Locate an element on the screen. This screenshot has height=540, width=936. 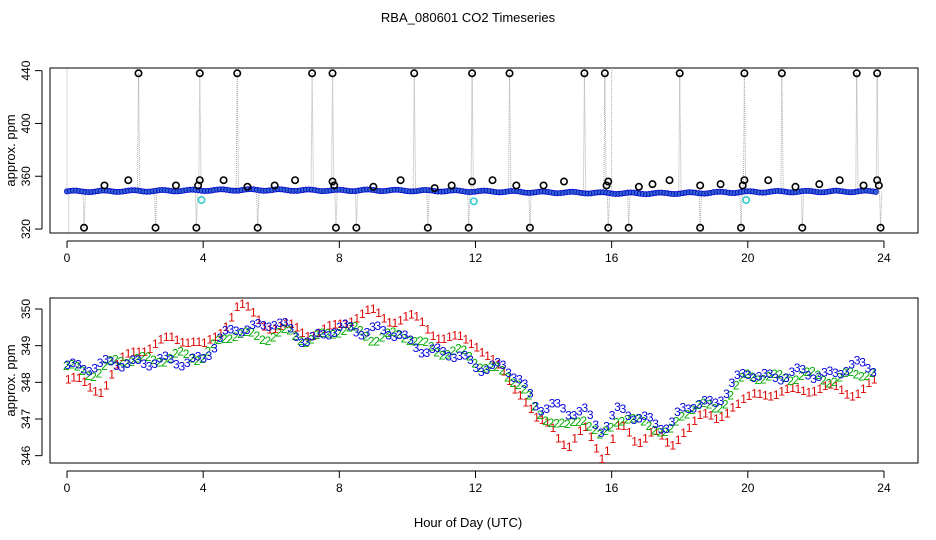
y-tick-label: 348 is located at coordinates (26, 382).